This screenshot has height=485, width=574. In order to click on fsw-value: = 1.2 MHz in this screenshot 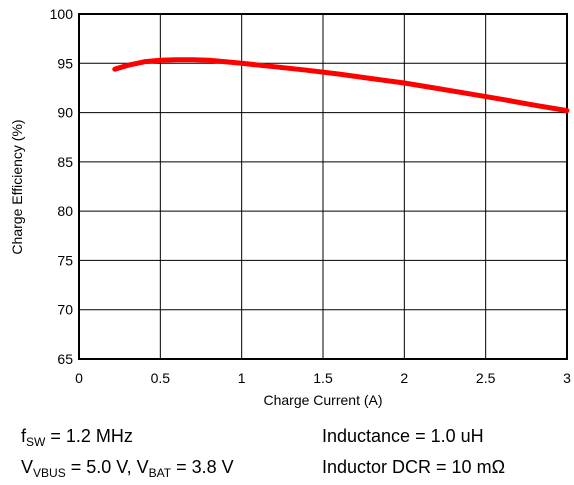, I will do `click(89, 436)`.